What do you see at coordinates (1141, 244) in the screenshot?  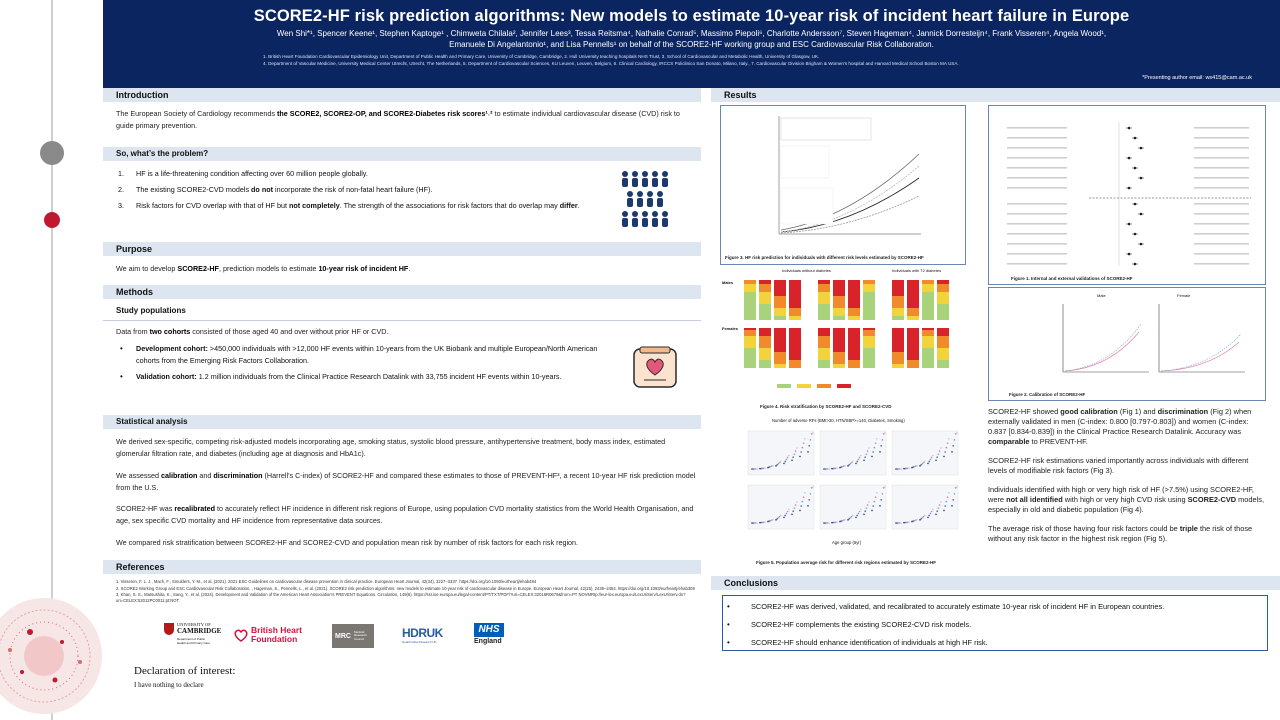 I see `forest-point` at bounding box center [1141, 244].